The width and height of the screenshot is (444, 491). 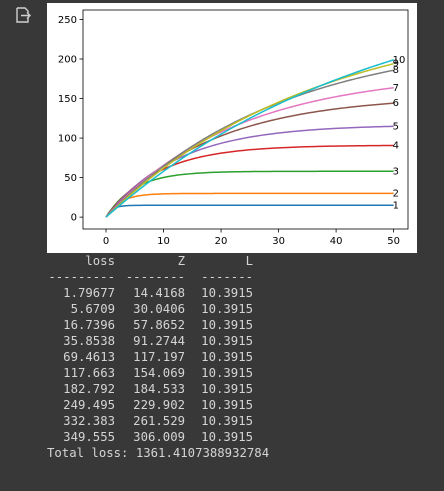 What do you see at coordinates (159, 373) in the screenshot?
I see `cell-z: 154.069` at bounding box center [159, 373].